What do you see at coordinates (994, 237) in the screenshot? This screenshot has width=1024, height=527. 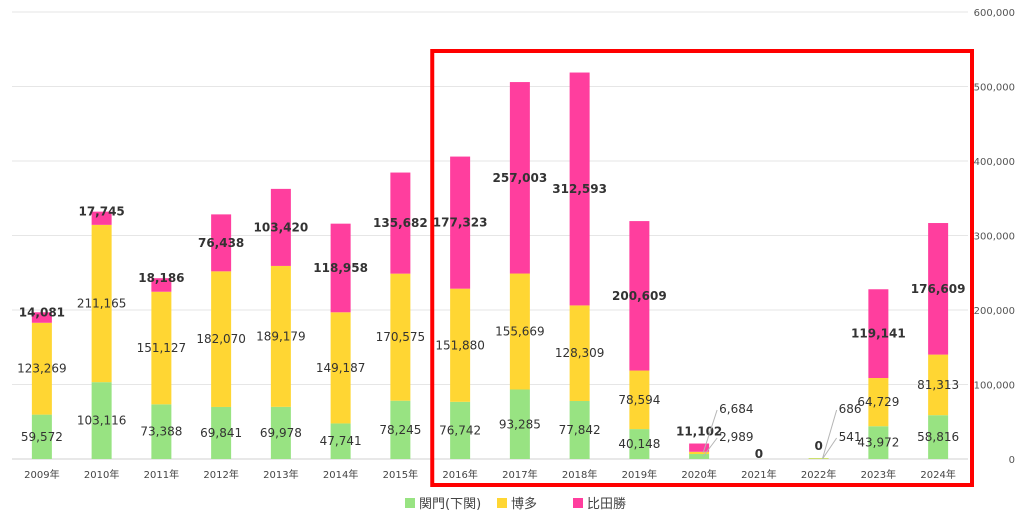 I see `y-tick-label: 300,000` at bounding box center [994, 237].